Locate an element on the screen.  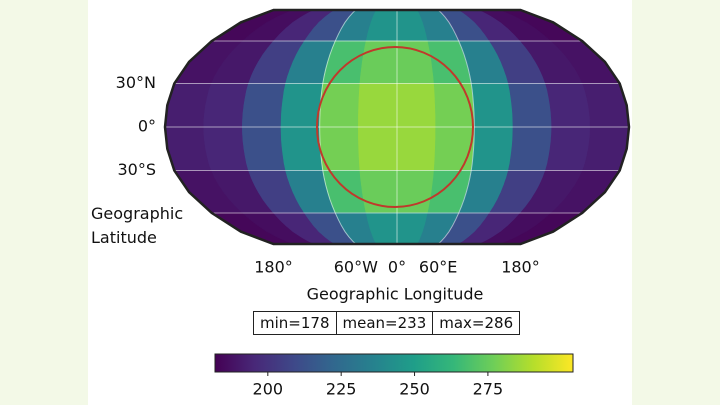
colorbar-tick-label: 200 is located at coordinates (268, 389).